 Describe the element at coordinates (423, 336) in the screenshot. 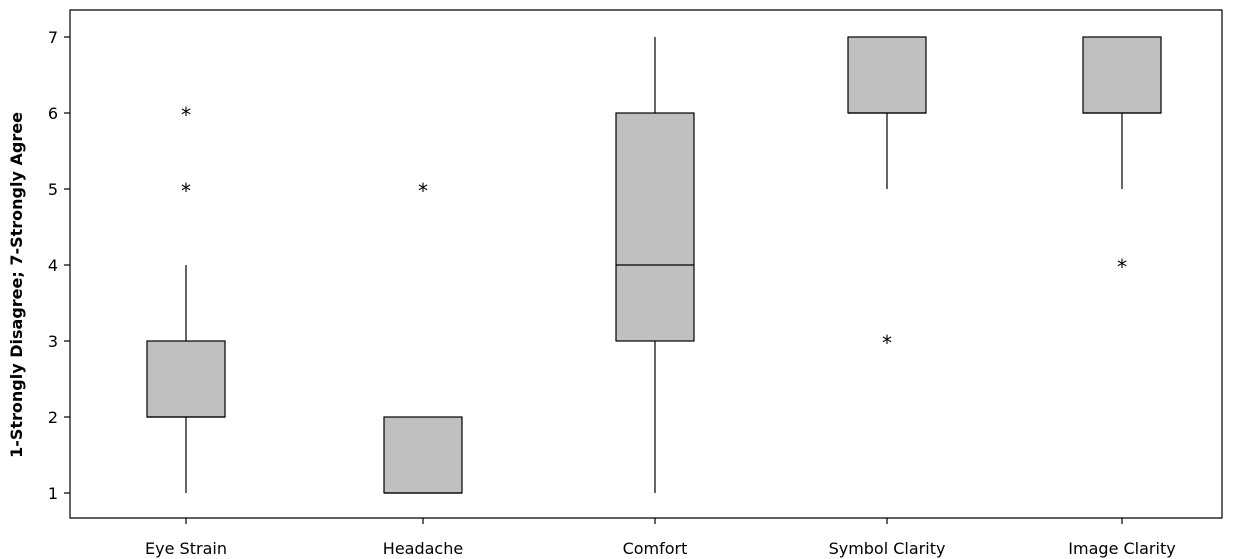

I see `box-group-headache: *` at that location.